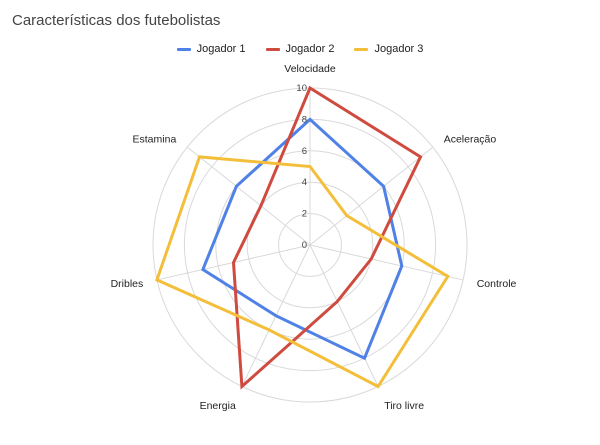 The height and width of the screenshot is (445, 600). What do you see at coordinates (304, 245) in the screenshot?
I see `tick-label: 0` at bounding box center [304, 245].